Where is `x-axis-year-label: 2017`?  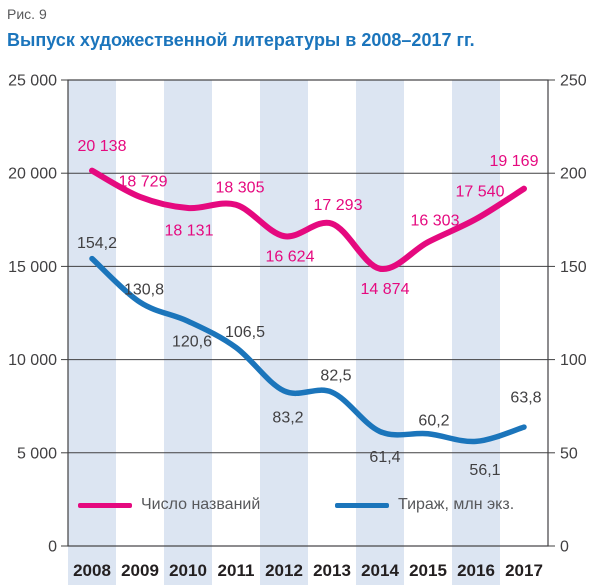
x-axis-year-label: 2017 is located at coordinates (524, 570).